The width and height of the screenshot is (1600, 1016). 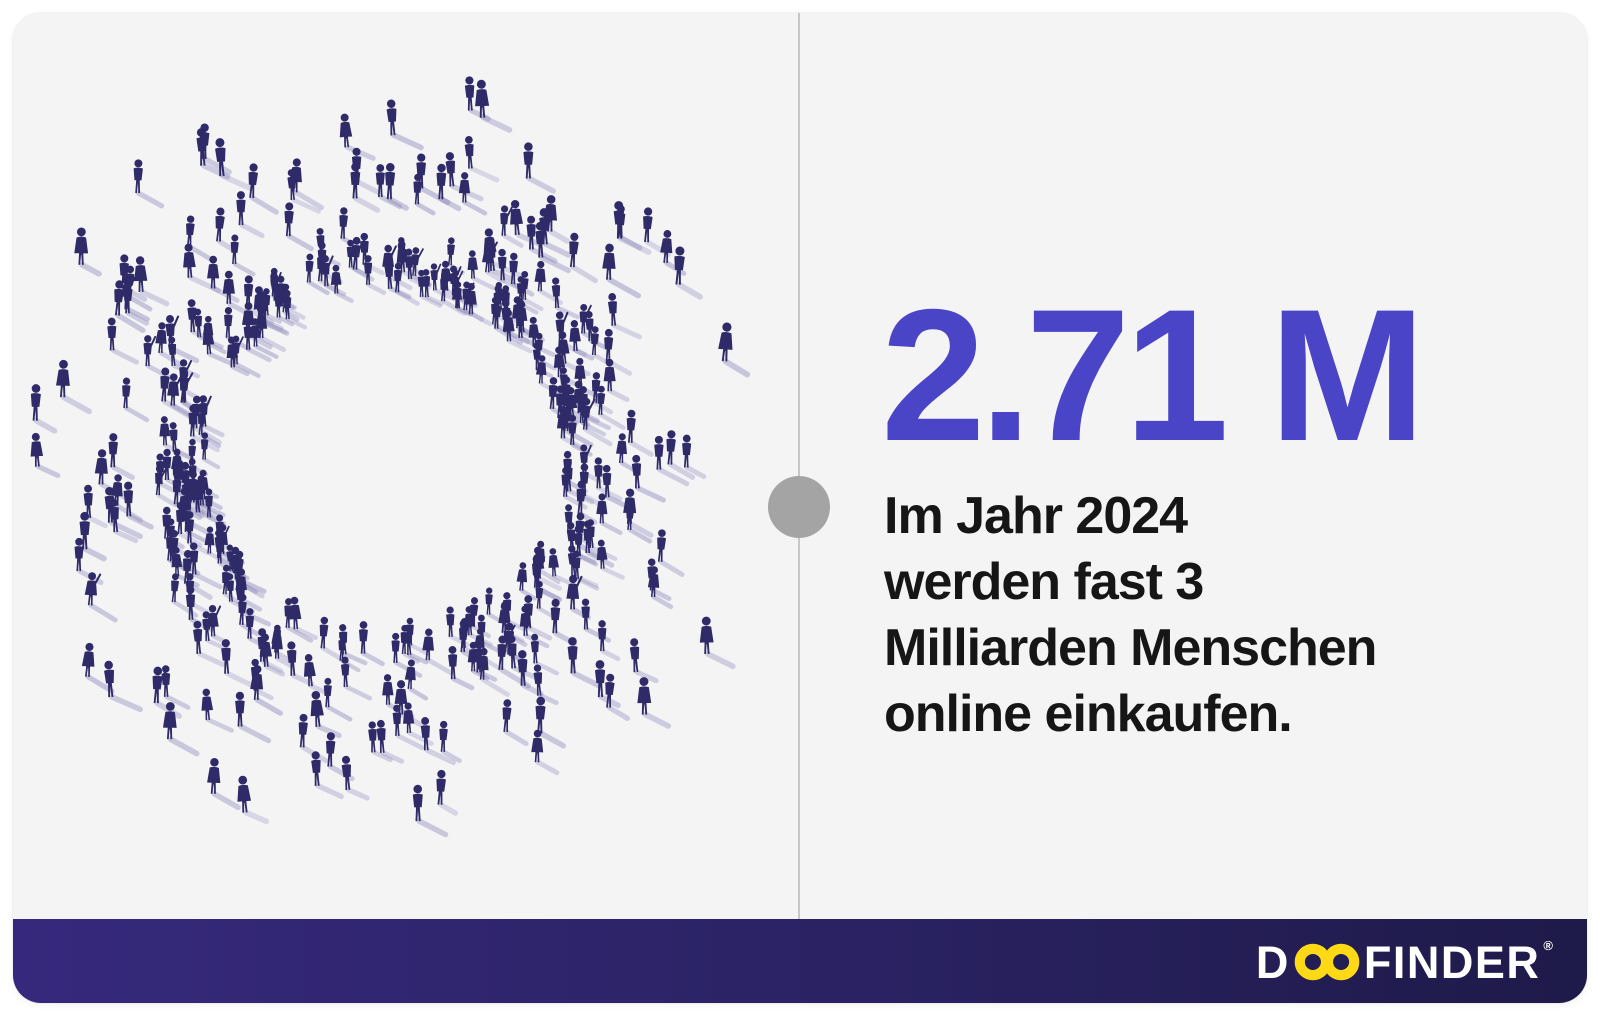 I want to click on divider-knob, so click(x=799, y=507).